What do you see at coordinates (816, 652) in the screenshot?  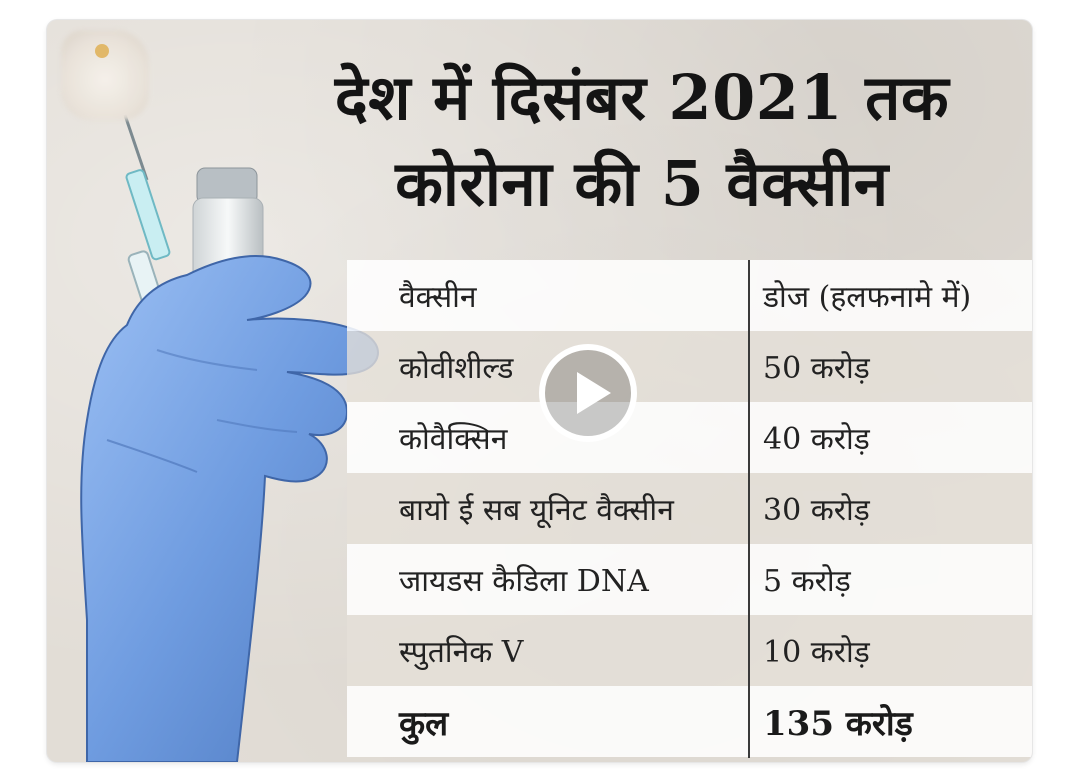 I see `vaccine-doses: 10 करोड़` at bounding box center [816, 652].